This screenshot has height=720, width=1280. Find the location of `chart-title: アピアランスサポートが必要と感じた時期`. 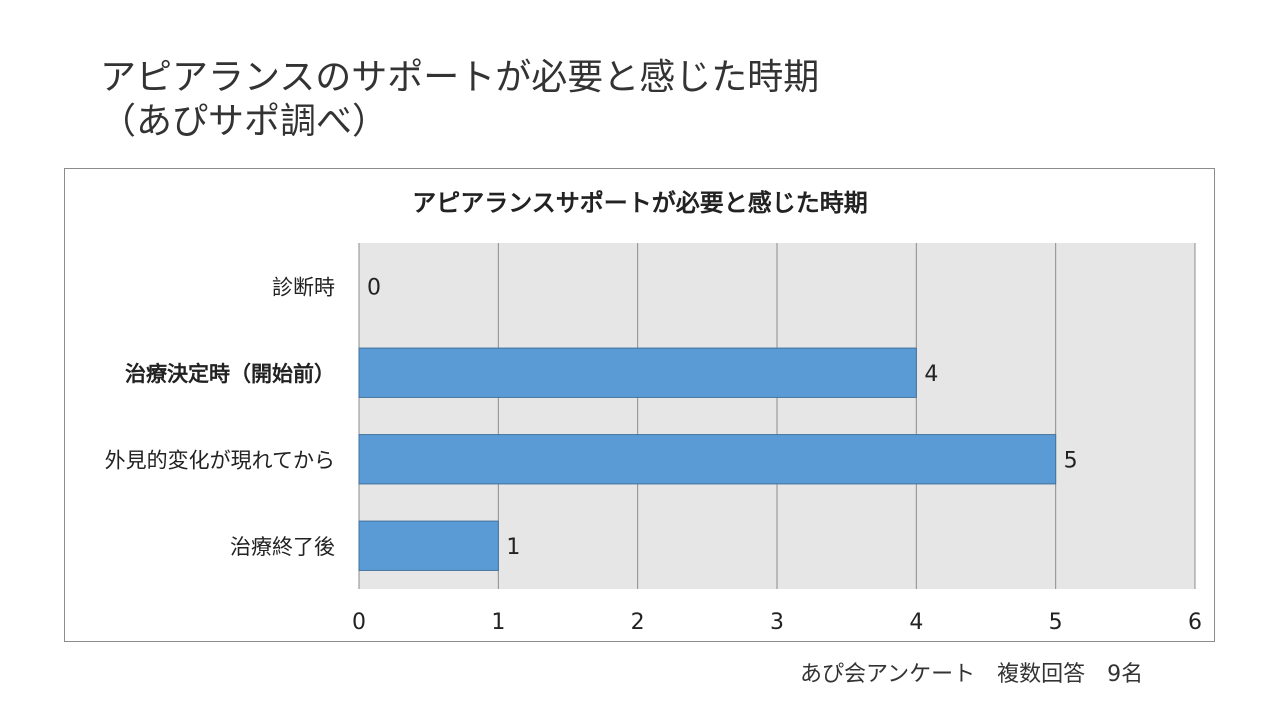

chart-title: アピアランスサポートが必要と感じた時期 is located at coordinates (640, 203).